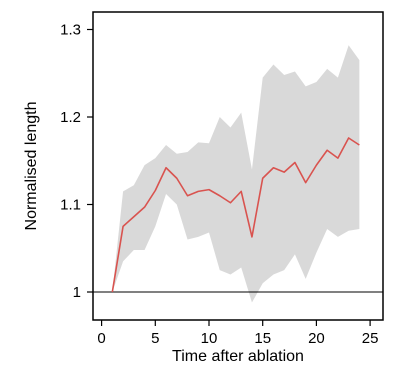 The width and height of the screenshot is (400, 374). What do you see at coordinates (209, 338) in the screenshot?
I see `x-tick-label: 10` at bounding box center [209, 338].